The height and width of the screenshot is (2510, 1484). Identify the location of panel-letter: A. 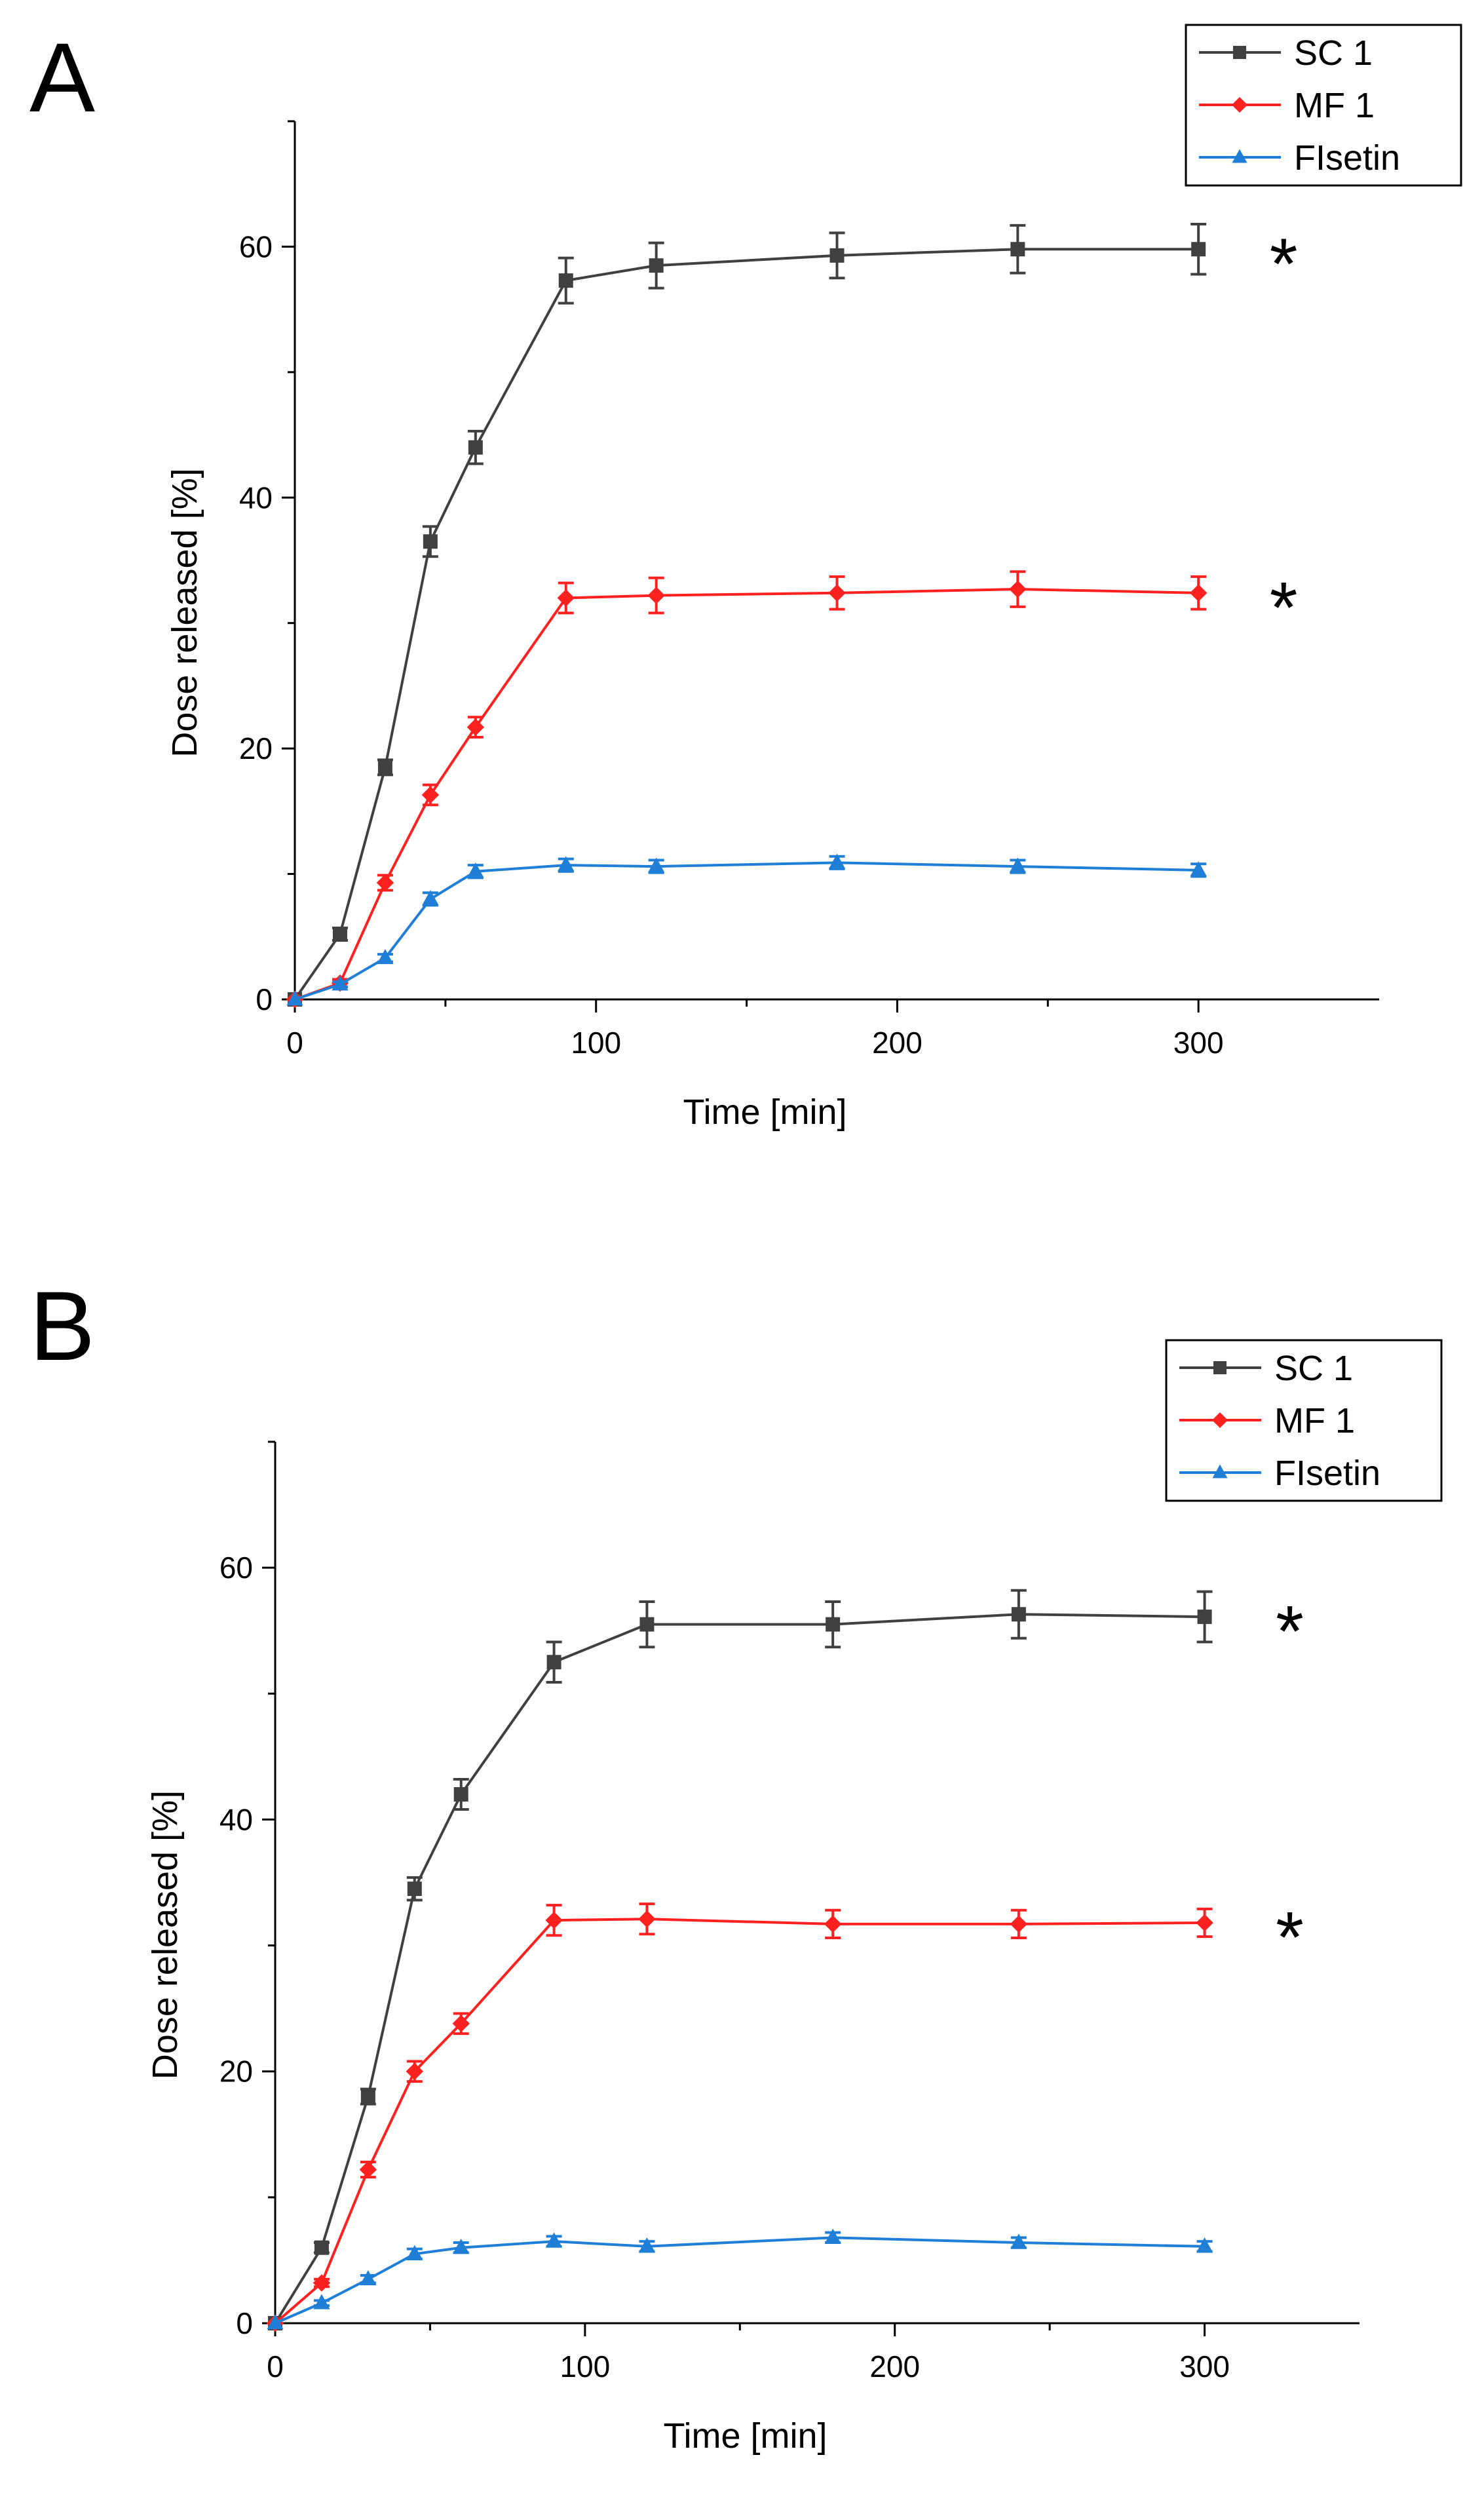
(62, 77).